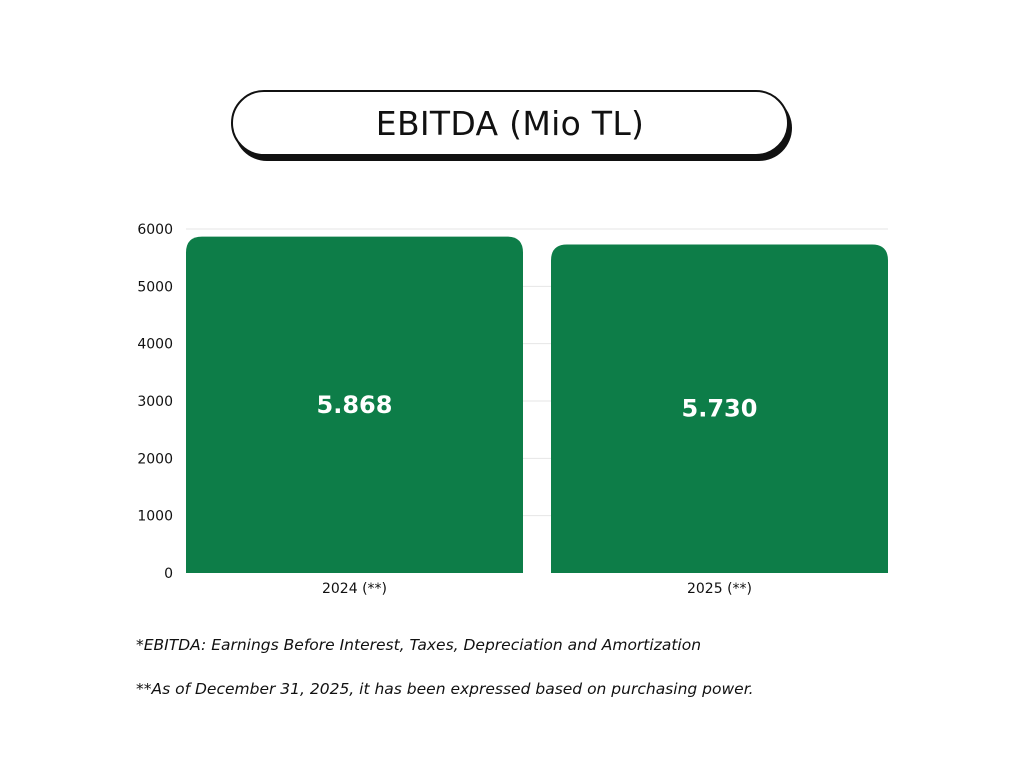  What do you see at coordinates (155, 230) in the screenshot?
I see `y-tick-label: 6000` at bounding box center [155, 230].